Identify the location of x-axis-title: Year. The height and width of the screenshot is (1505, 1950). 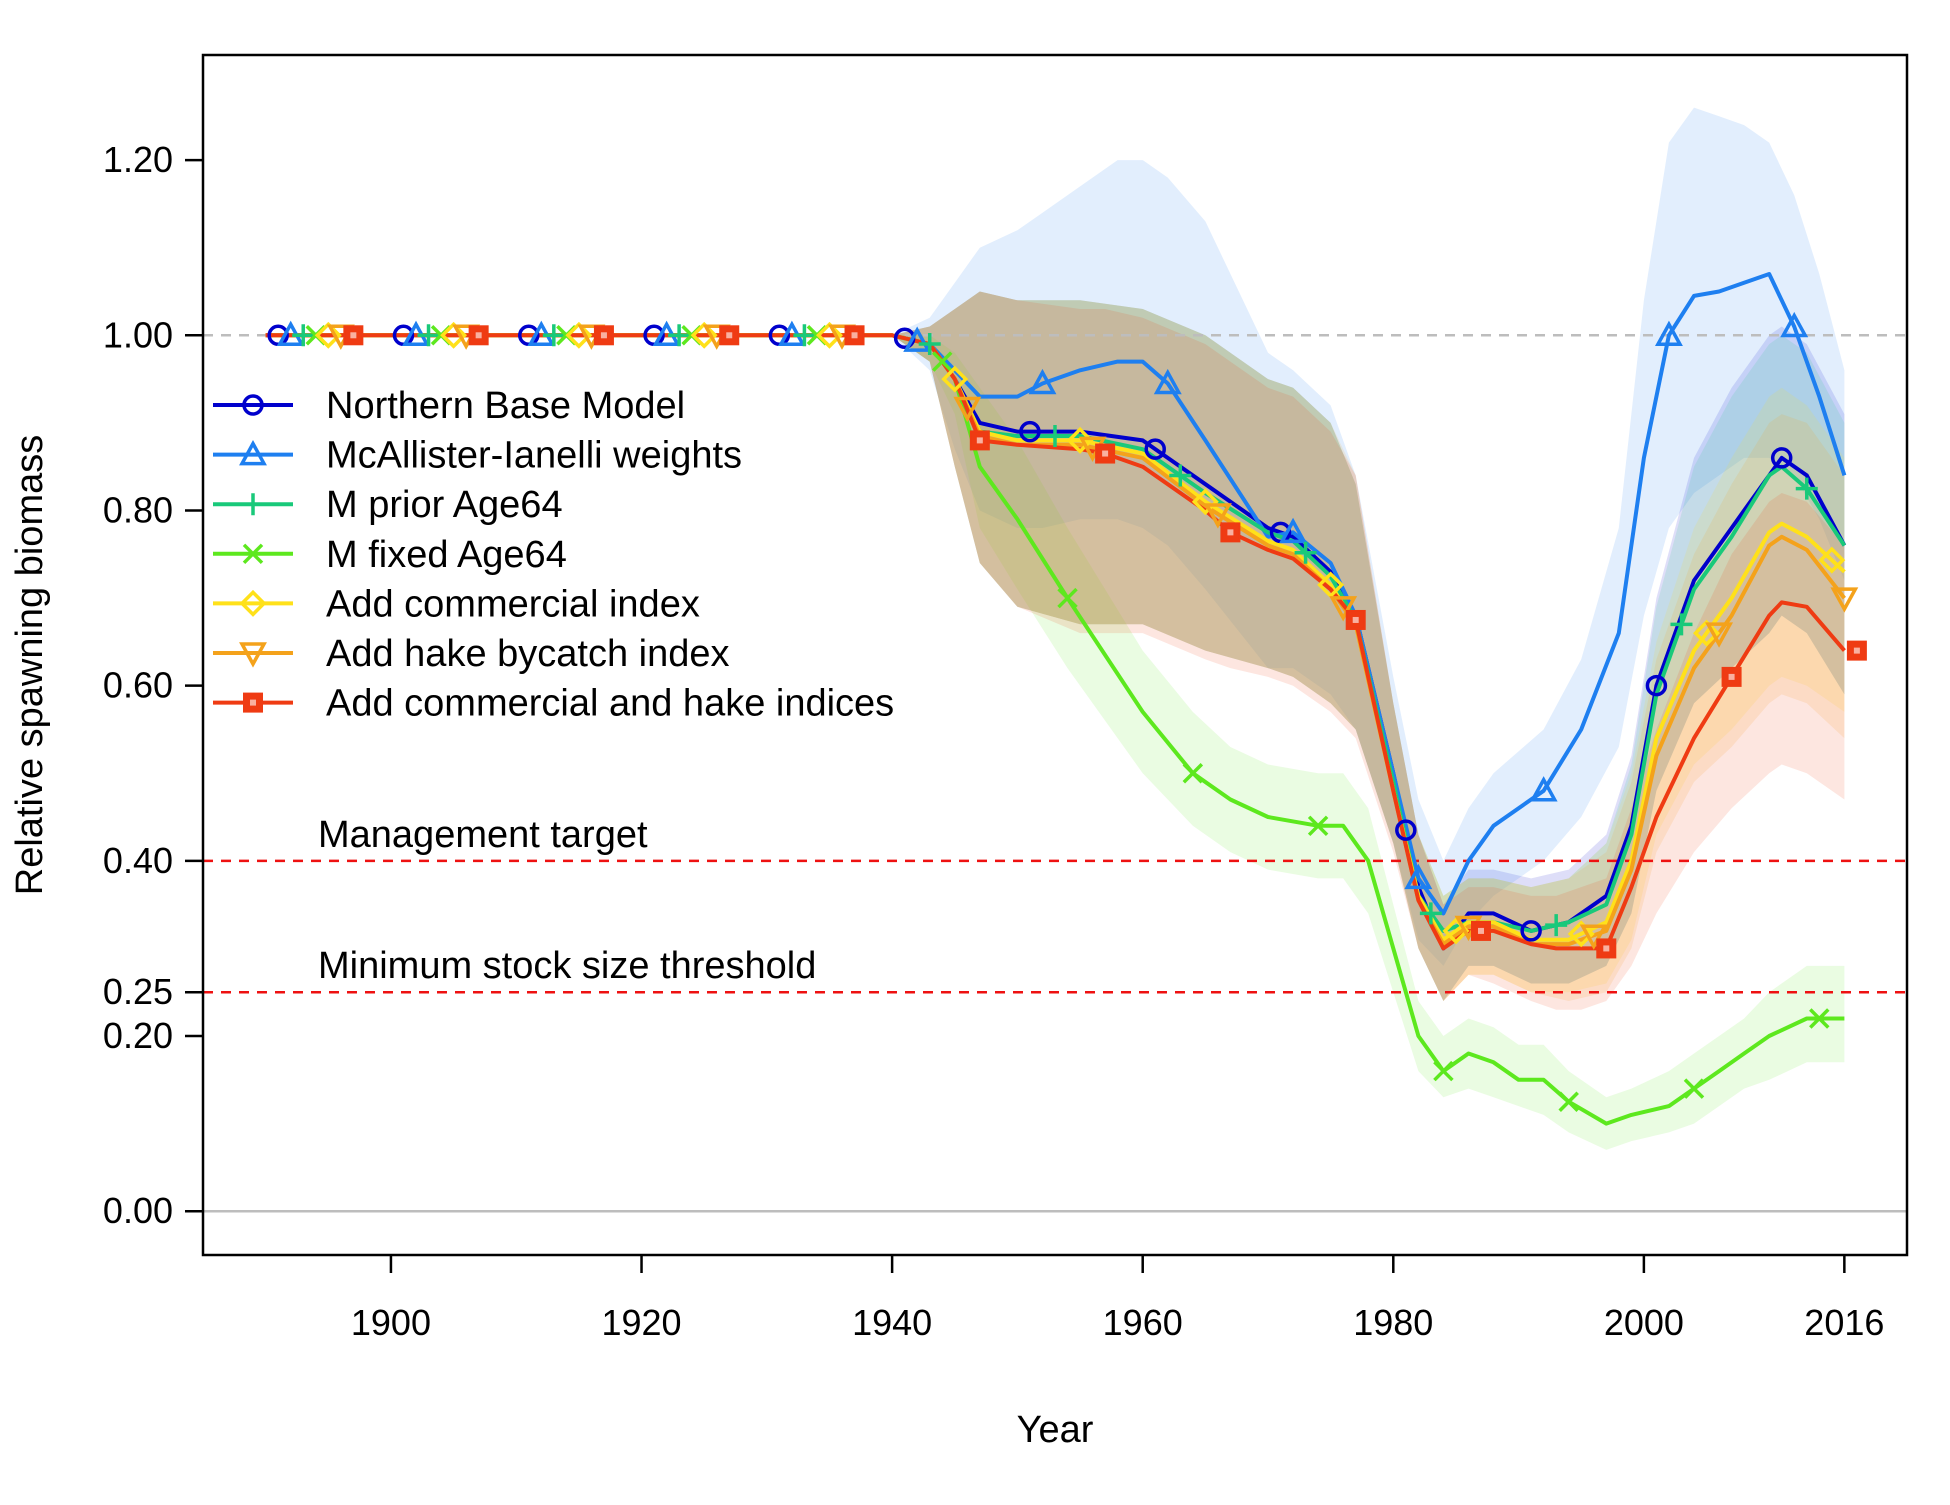
(1055, 1430).